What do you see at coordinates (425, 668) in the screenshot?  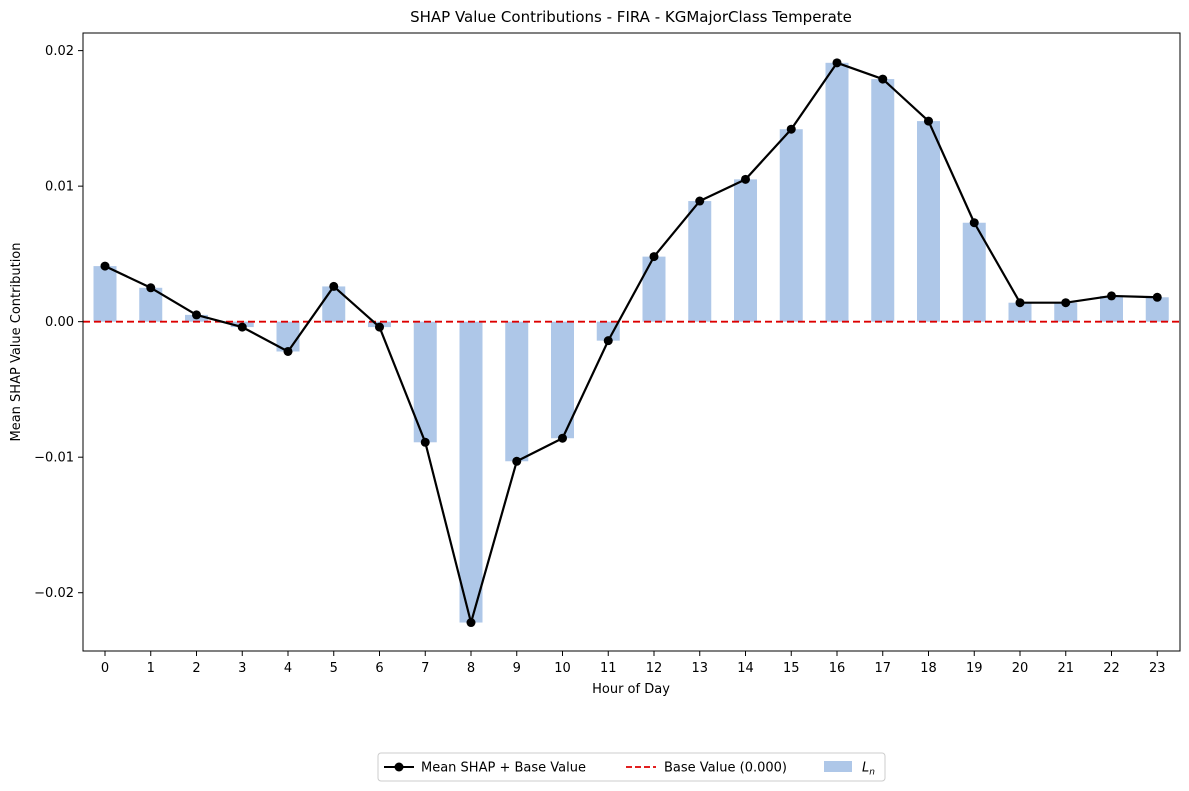 I see `x-tick-label: 7` at bounding box center [425, 668].